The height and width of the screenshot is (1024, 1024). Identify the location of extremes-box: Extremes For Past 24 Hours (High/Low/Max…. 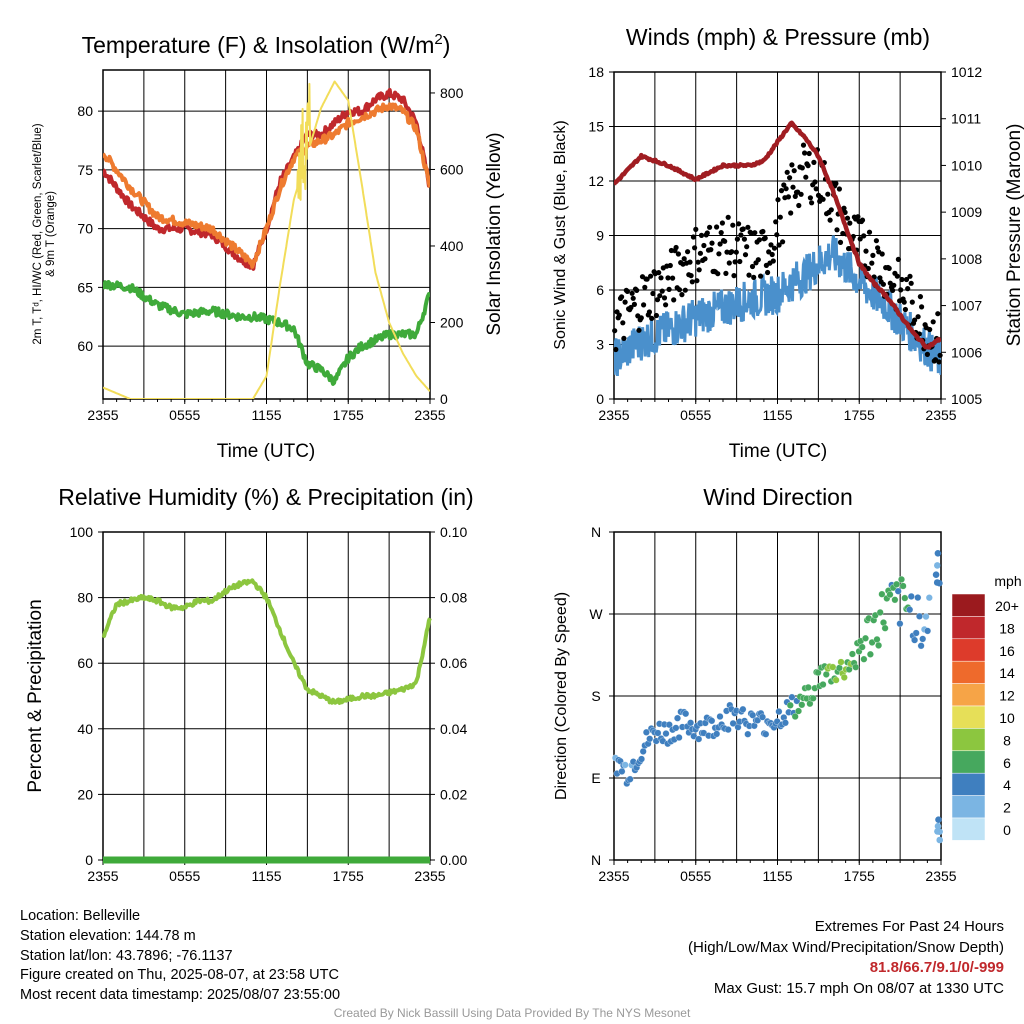
(846, 958).